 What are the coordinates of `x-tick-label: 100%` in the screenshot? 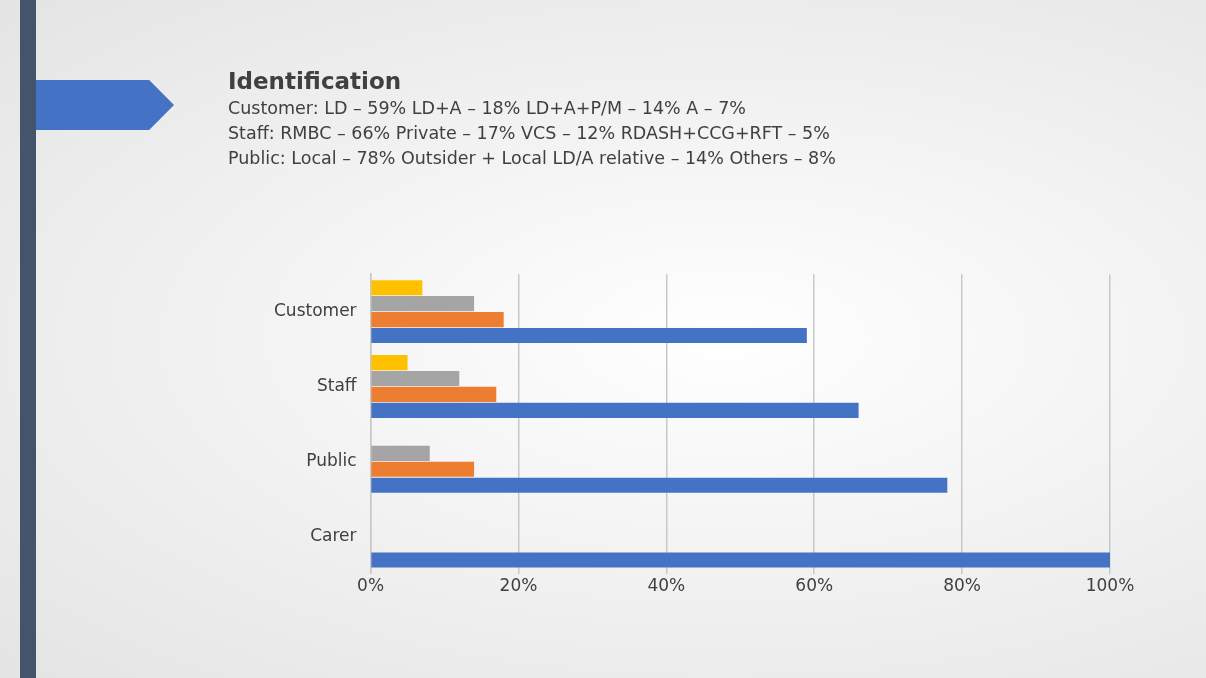 It's located at (1110, 585).